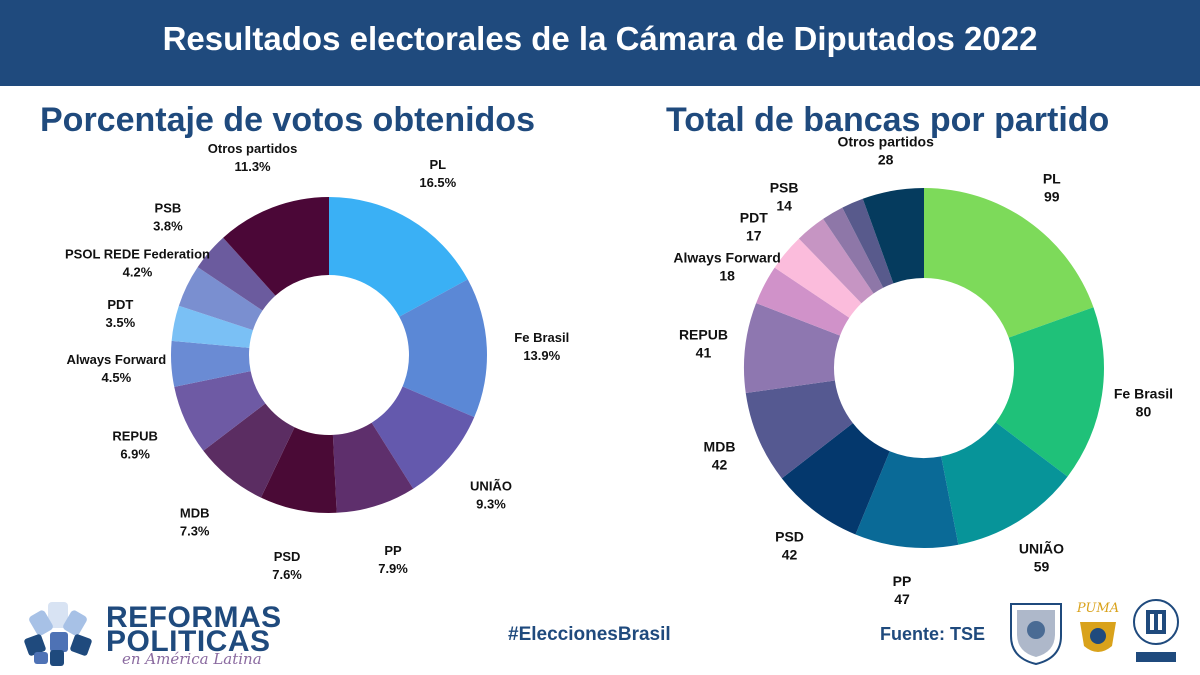 Image resolution: width=1200 pixels, height=675 pixels. What do you see at coordinates (398, 257) in the screenshot?
I see `votes-slice-pl` at bounding box center [398, 257].